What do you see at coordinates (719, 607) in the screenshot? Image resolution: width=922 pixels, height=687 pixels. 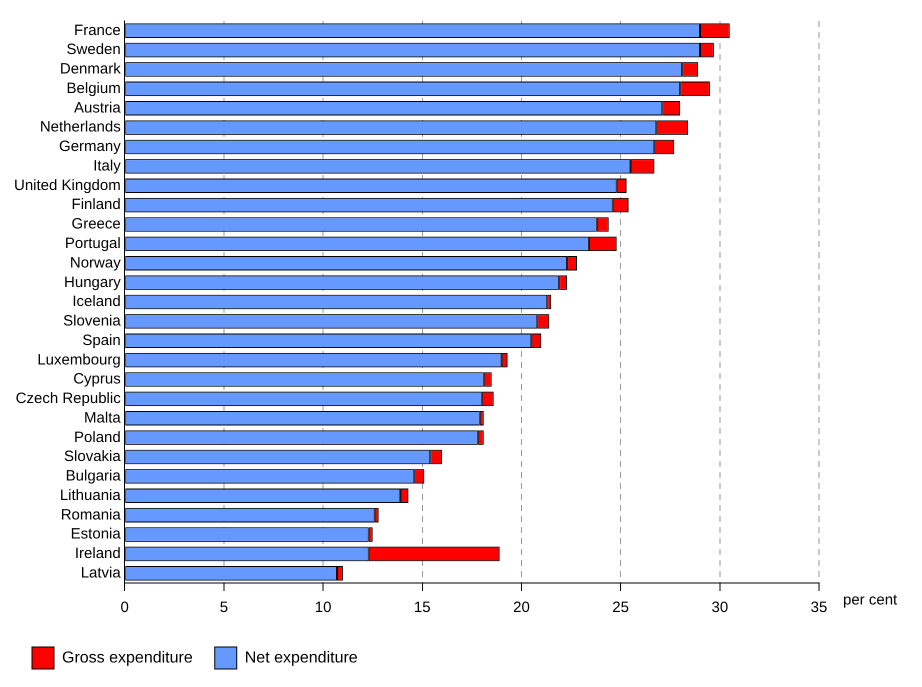 I see `x-tick-label: 30` at bounding box center [719, 607].